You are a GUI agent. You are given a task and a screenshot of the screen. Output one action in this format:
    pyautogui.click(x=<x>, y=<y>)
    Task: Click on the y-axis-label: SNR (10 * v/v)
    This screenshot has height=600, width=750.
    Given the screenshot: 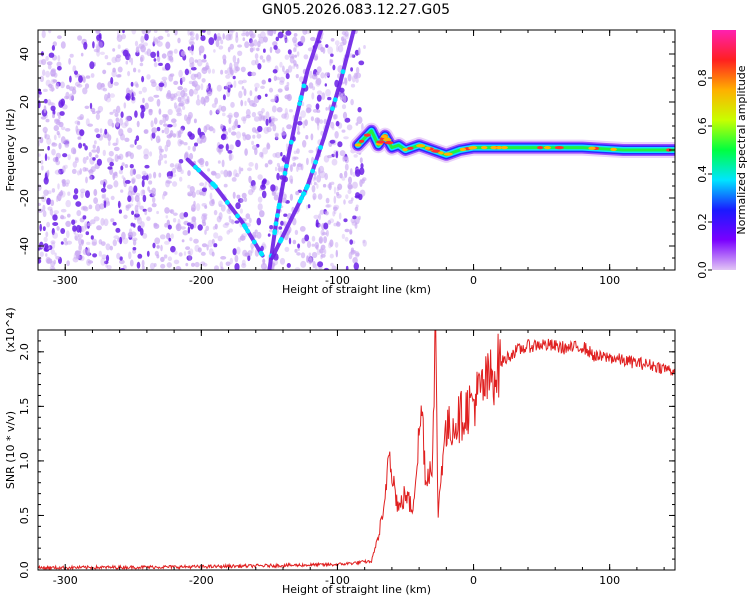 What is the action you would take?
    pyautogui.click(x=10, y=450)
    